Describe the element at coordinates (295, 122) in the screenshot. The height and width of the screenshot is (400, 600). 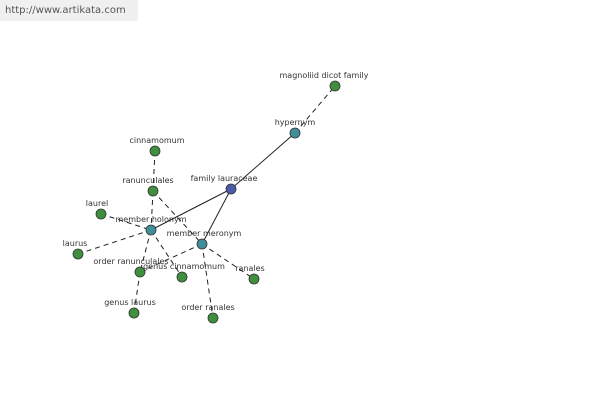
I see `node-label: hypernym` at that location.